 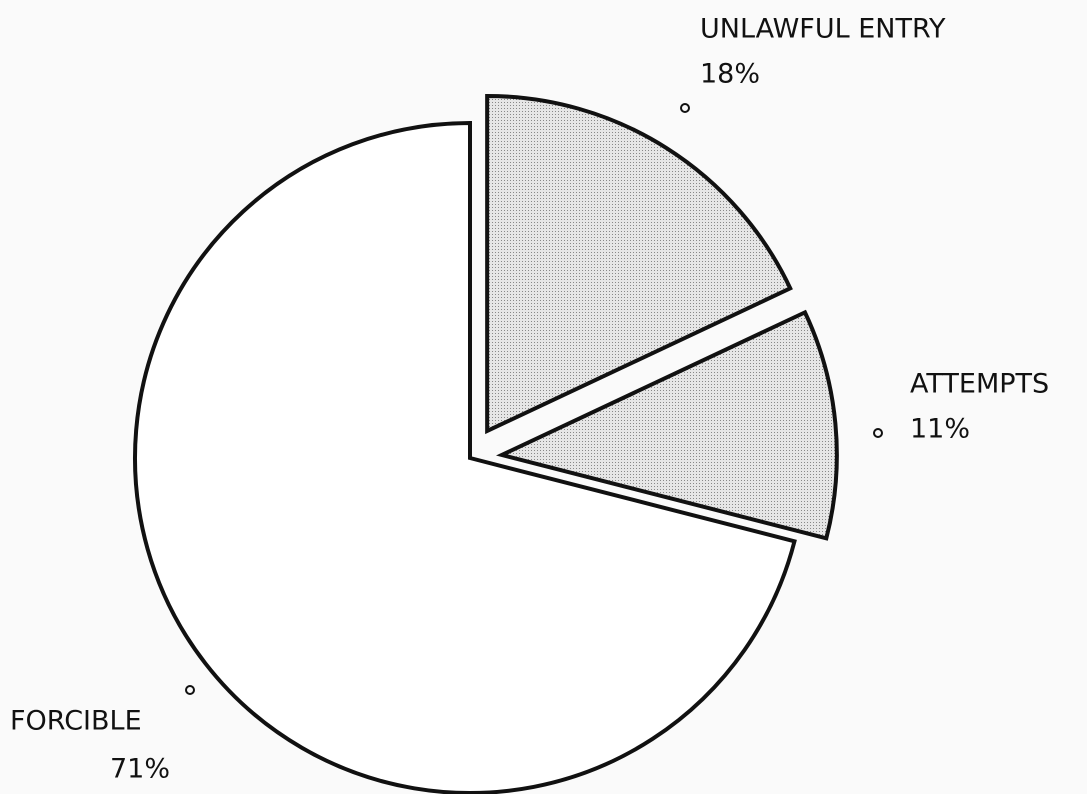 I want to click on slice-label: ATTEMPTS, so click(x=979, y=384).